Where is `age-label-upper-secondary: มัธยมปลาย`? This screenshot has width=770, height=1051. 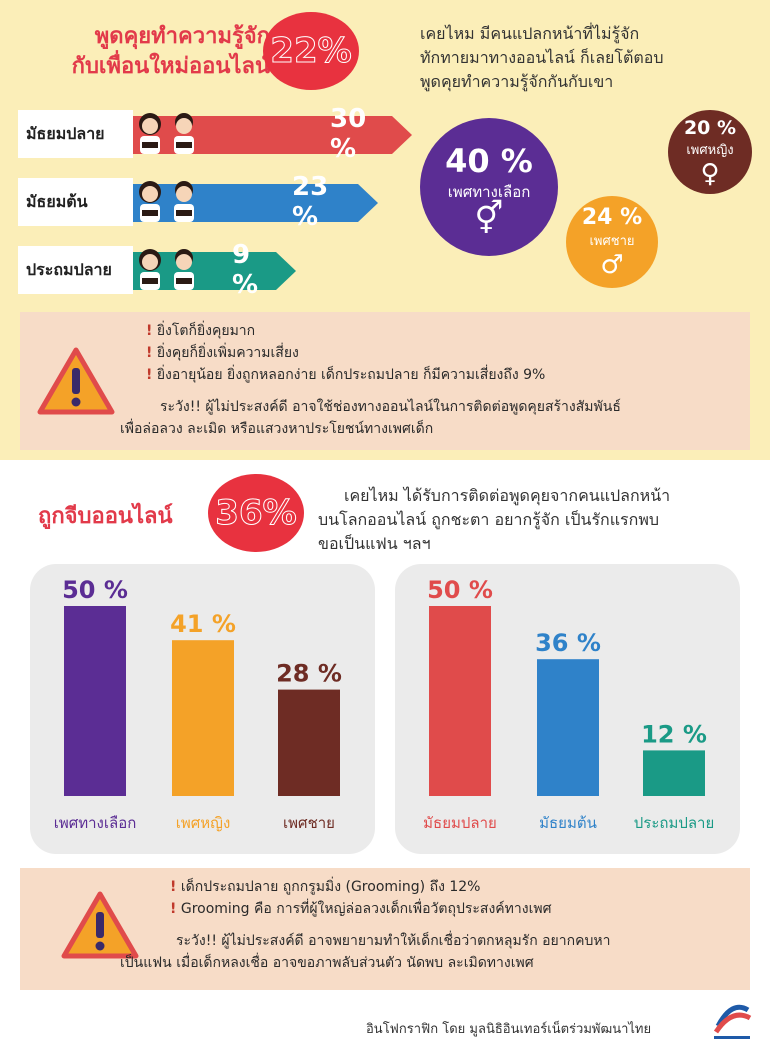
age-label-upper-secondary: มัธยมปลาย is located at coordinates (75, 134).